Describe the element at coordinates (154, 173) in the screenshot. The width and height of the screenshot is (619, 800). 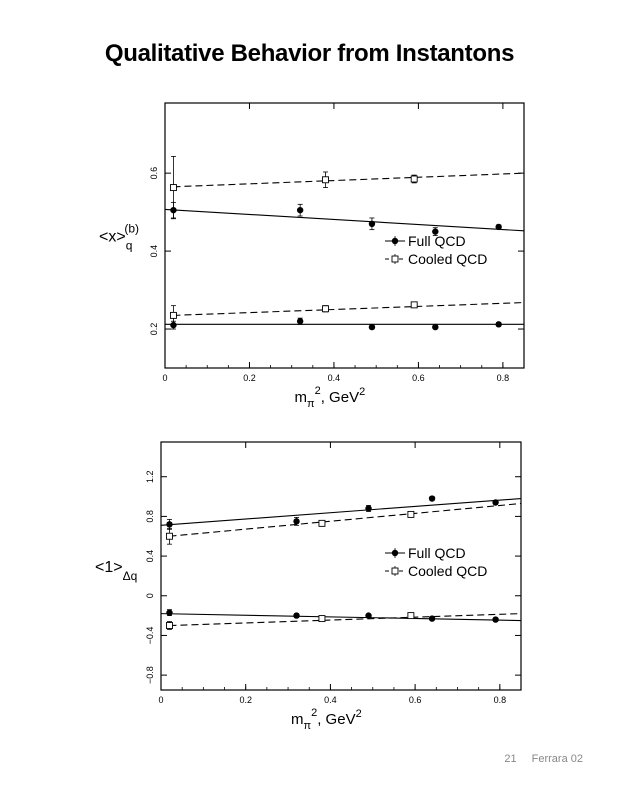
I see `y-tick-label: 0.6` at that location.